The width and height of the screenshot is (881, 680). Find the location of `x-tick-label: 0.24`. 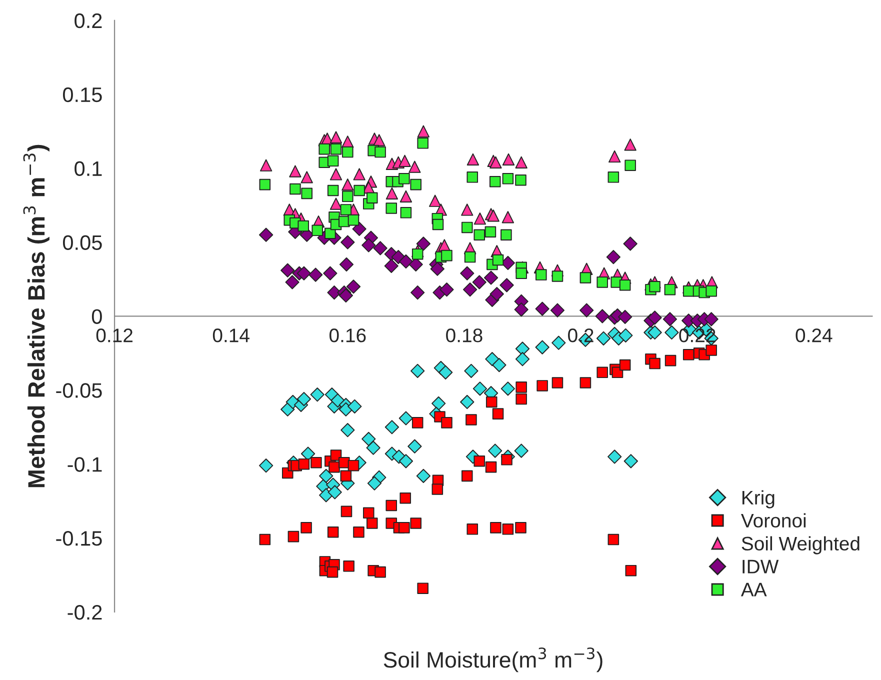

x-tick-label: 0.24 is located at coordinates (814, 335).